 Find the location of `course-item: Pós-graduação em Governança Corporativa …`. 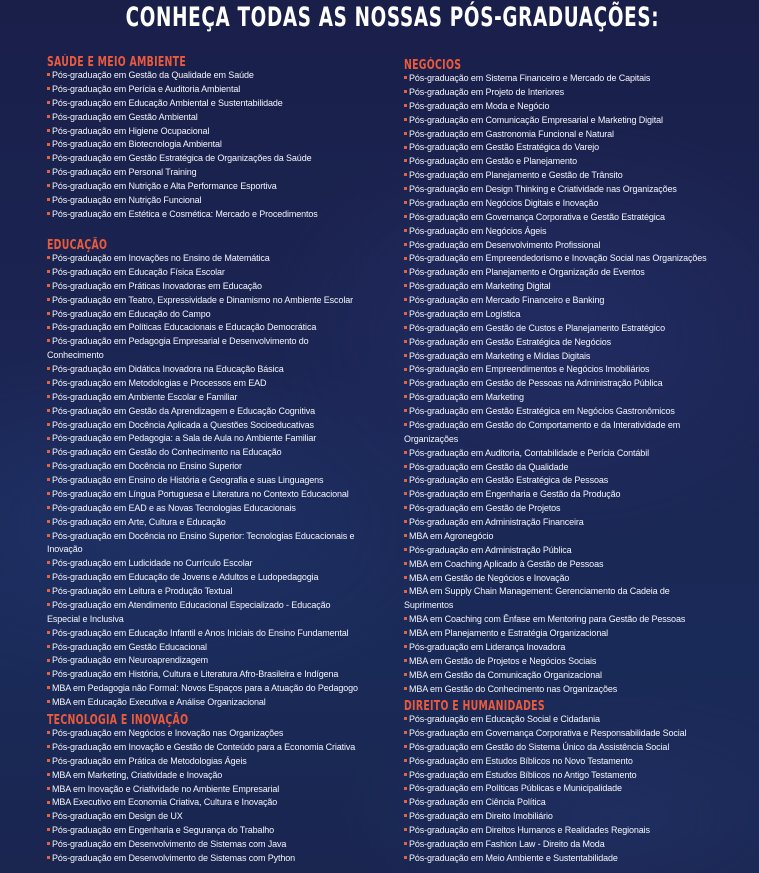

course-item: Pós-graduação em Governança Corporativa … is located at coordinates (559, 218).